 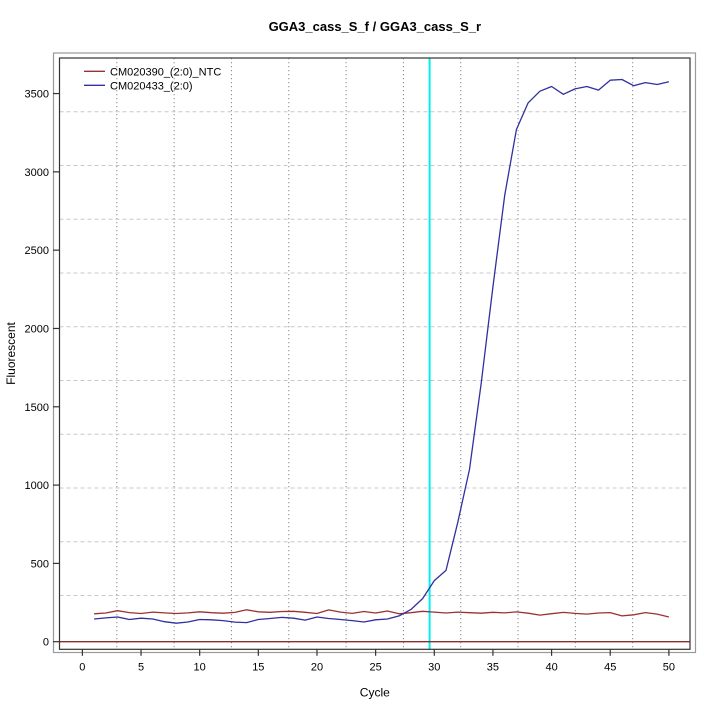 I want to click on y-tick-label: 1500, so click(x=37, y=408).